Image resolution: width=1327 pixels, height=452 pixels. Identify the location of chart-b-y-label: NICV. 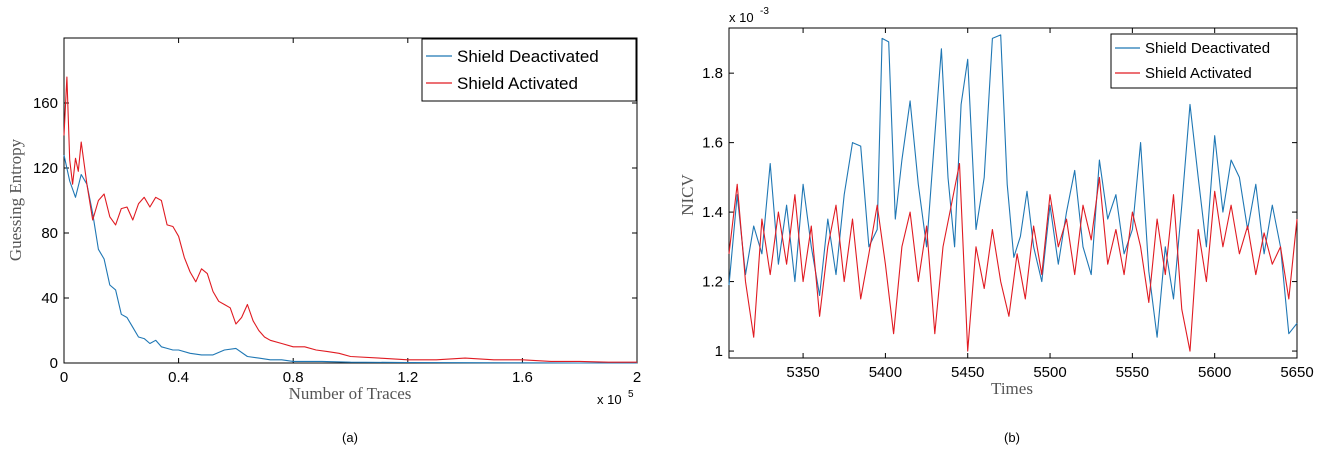
(687, 195).